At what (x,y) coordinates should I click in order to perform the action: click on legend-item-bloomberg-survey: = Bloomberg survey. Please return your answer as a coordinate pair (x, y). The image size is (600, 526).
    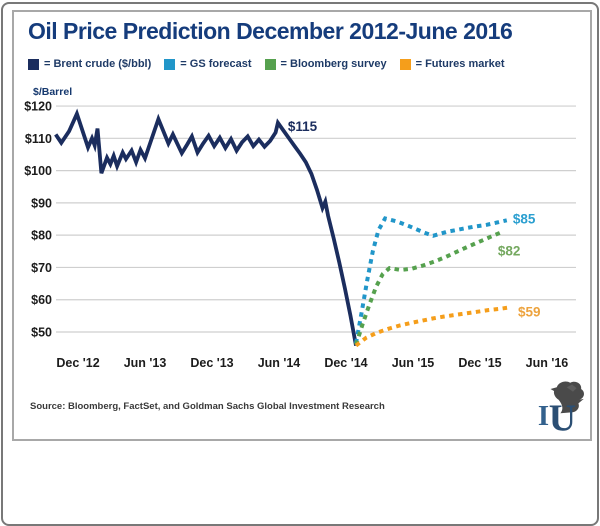
    Looking at the image, I should click on (325, 64).